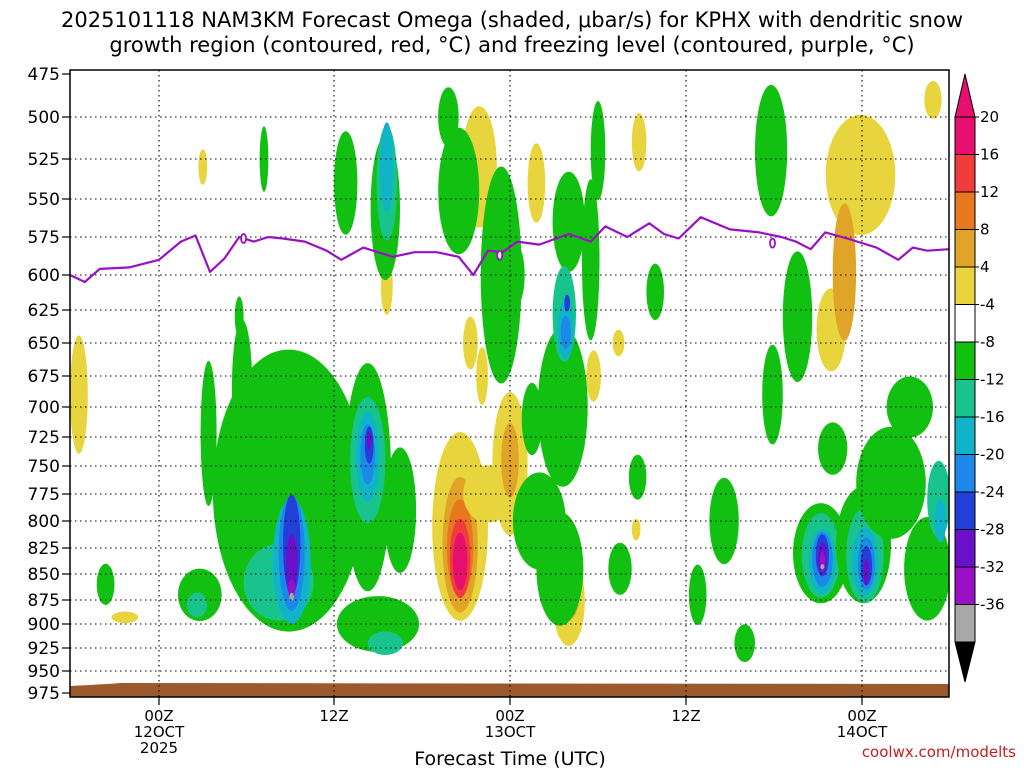  I want to click on y-tick-label-850: 850, so click(44, 575).